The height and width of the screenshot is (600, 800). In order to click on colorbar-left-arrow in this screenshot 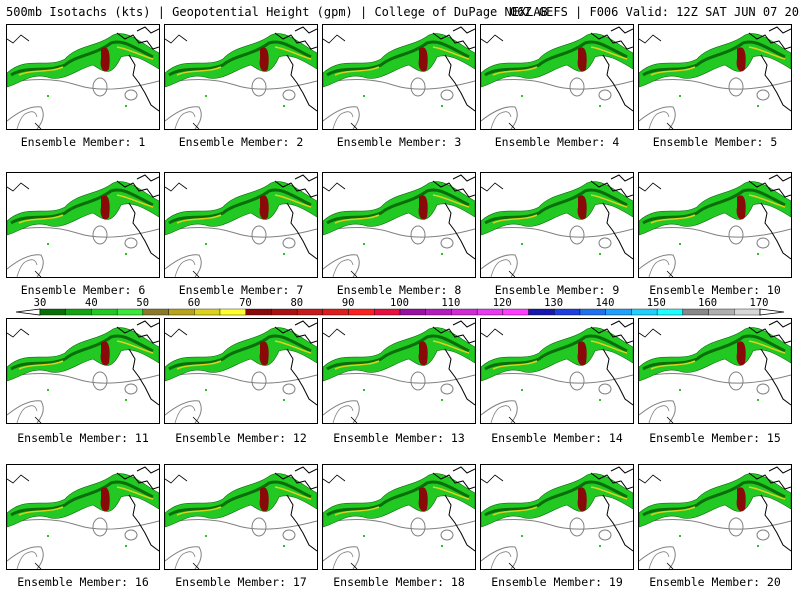, I will do `click(28, 312)`.